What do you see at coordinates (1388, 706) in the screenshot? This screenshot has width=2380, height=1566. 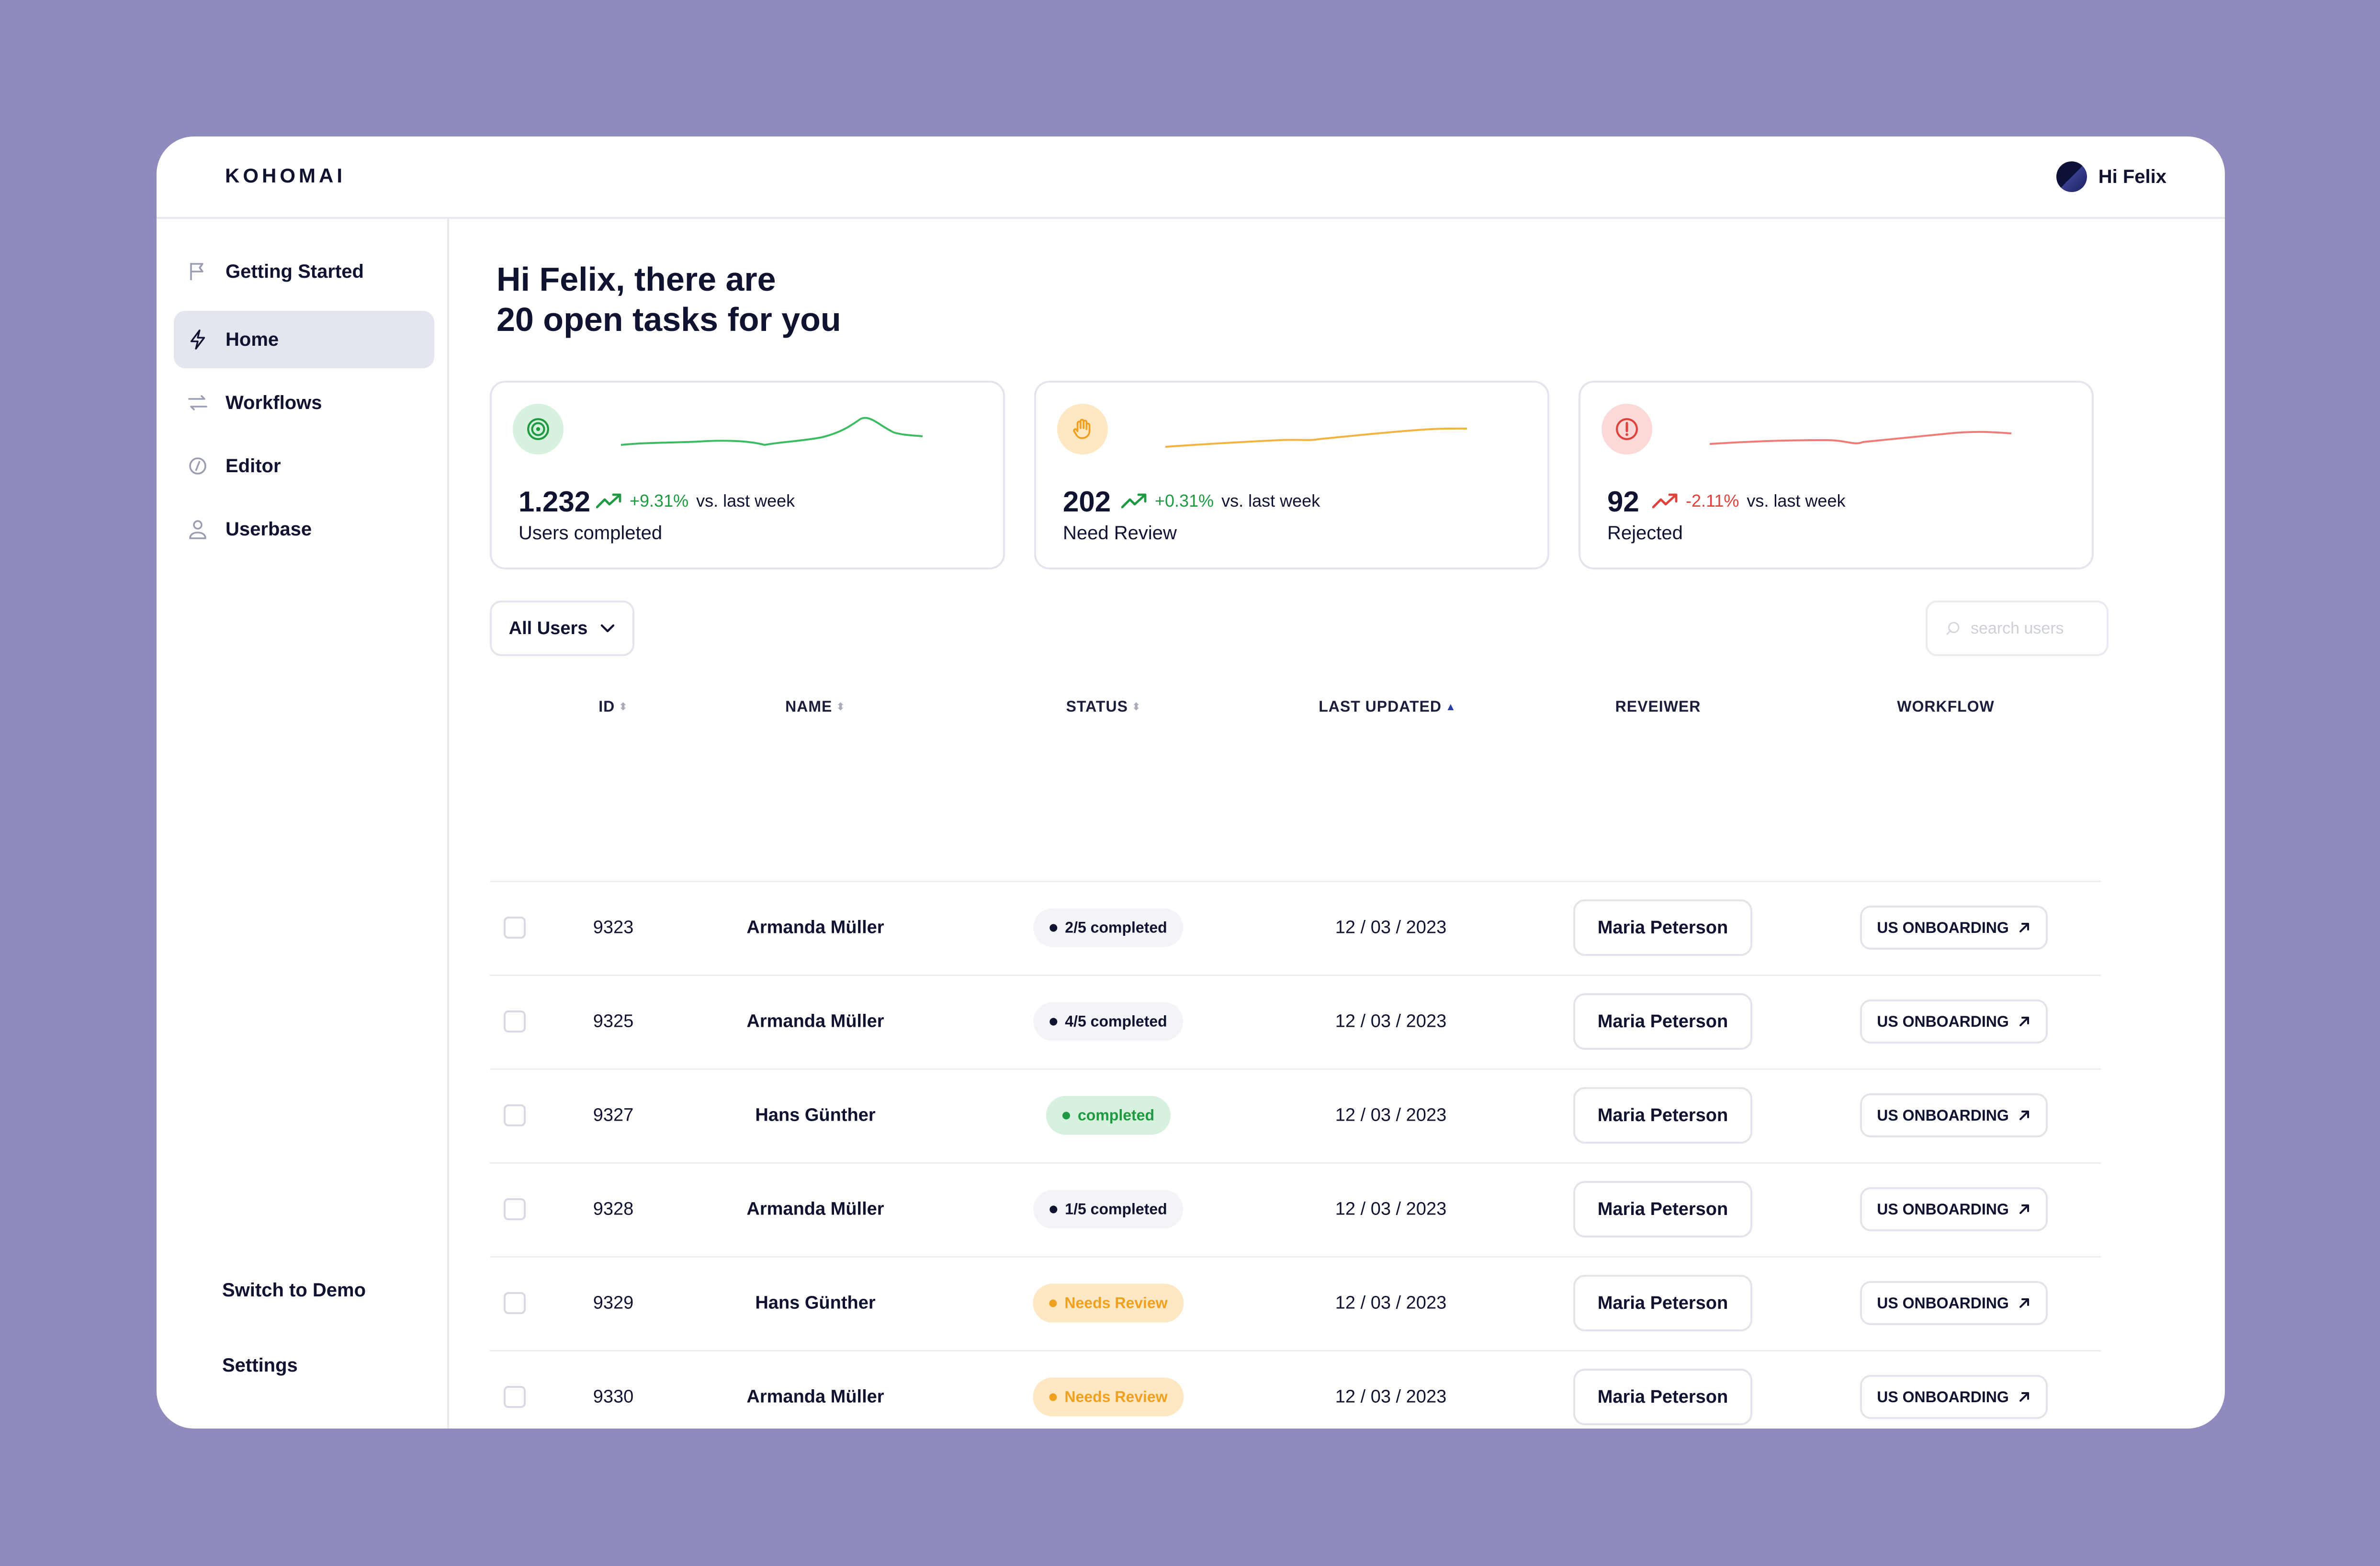 I see `column-header-last-updated: LAST UPDATED ▲` at bounding box center [1388, 706].